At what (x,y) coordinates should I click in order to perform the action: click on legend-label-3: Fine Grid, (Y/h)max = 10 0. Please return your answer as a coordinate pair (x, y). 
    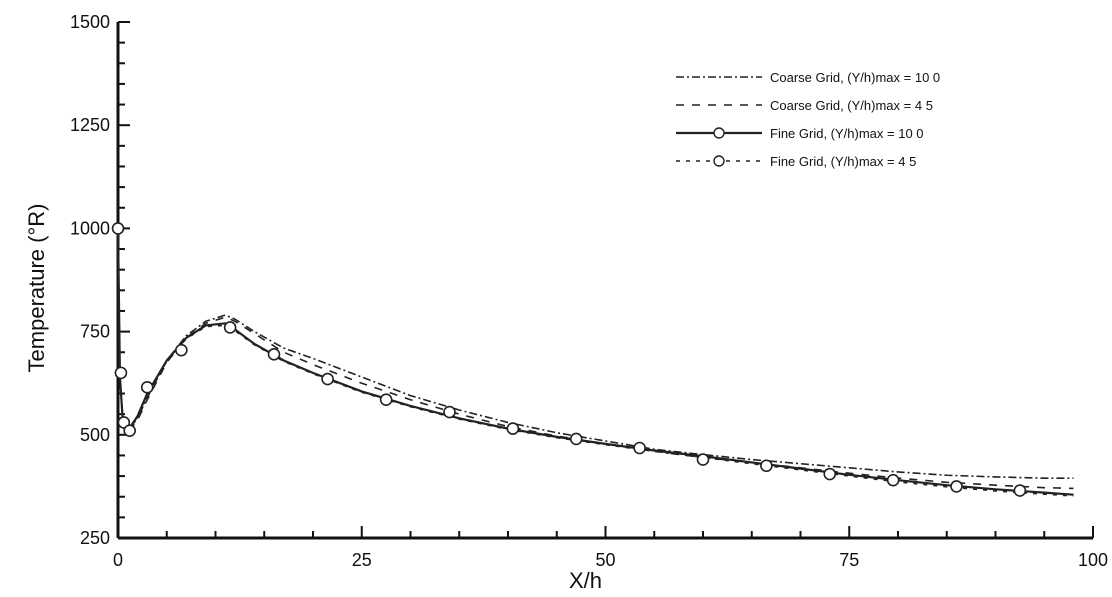
    Looking at the image, I should click on (847, 133).